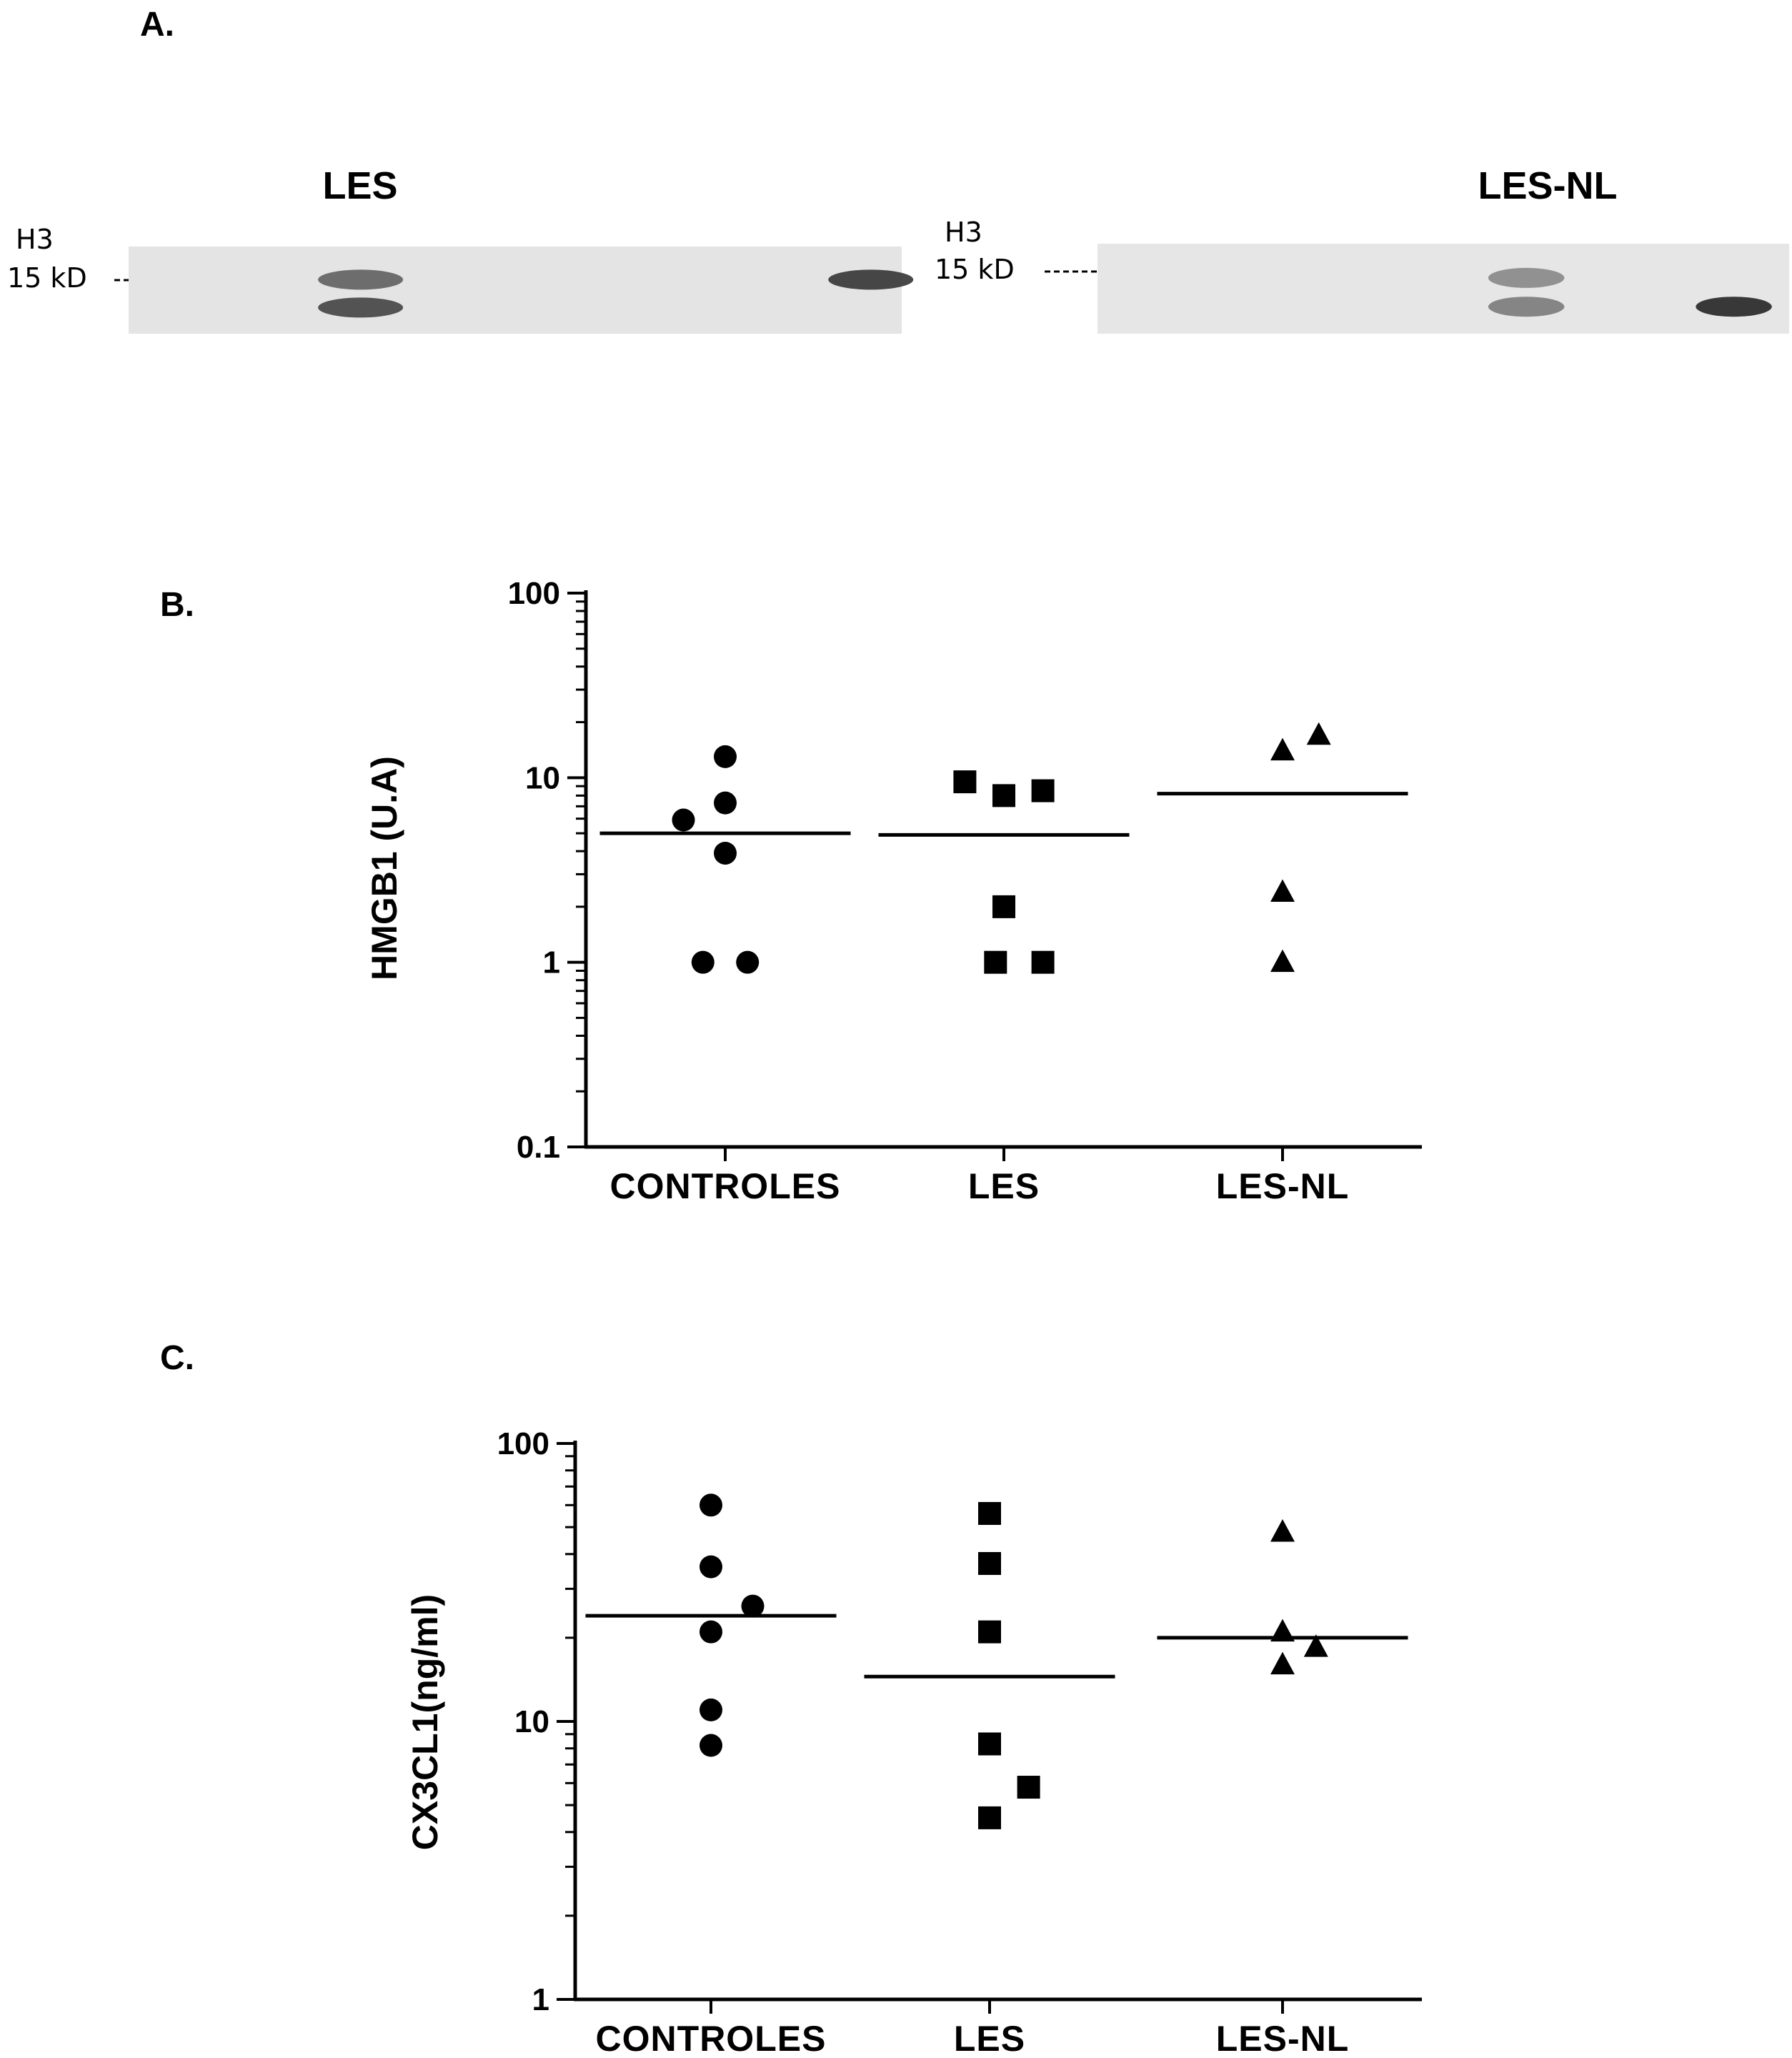 This screenshot has width=1792, height=2058. What do you see at coordinates (35, 239) in the screenshot?
I see `blot-les-protein: H3` at bounding box center [35, 239].